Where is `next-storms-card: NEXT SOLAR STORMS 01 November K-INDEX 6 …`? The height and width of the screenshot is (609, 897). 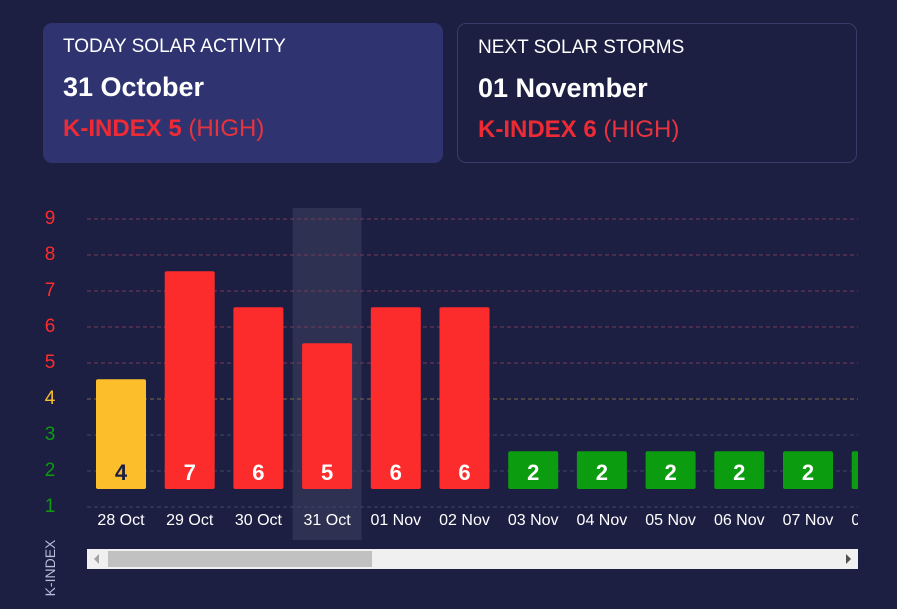
next-storms-card: NEXT SOLAR STORMS 01 November K-INDEX 6 … is located at coordinates (657, 93).